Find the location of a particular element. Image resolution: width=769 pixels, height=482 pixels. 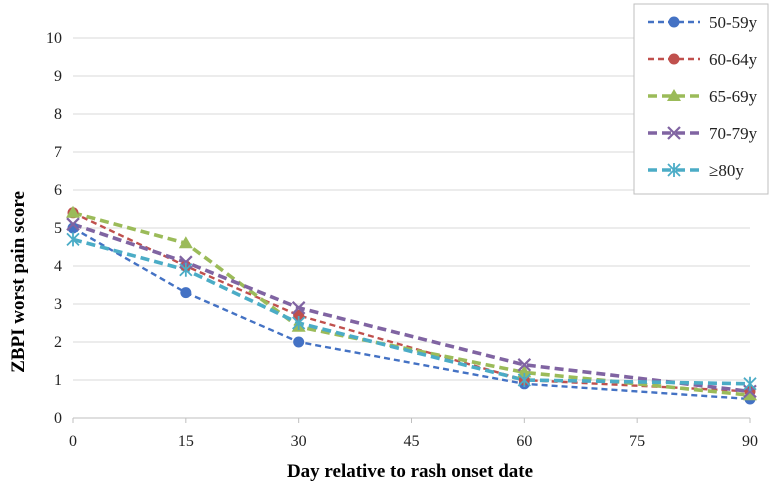

legend-label: 50-59y is located at coordinates (733, 22).